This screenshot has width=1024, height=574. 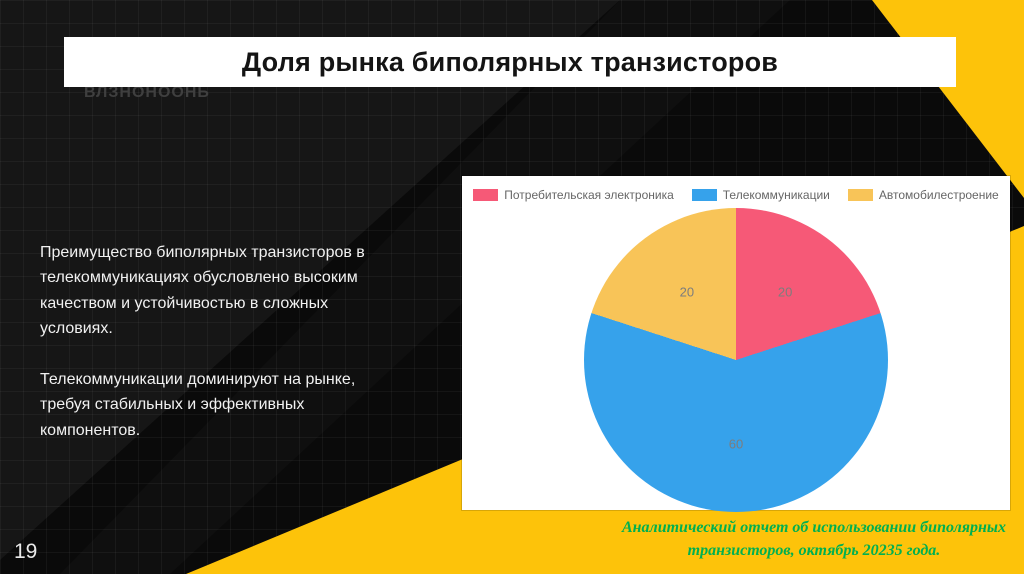 What do you see at coordinates (814, 550) in the screenshot?
I see `footer-note-line: транзисторов, октябрь 20235 года.` at bounding box center [814, 550].